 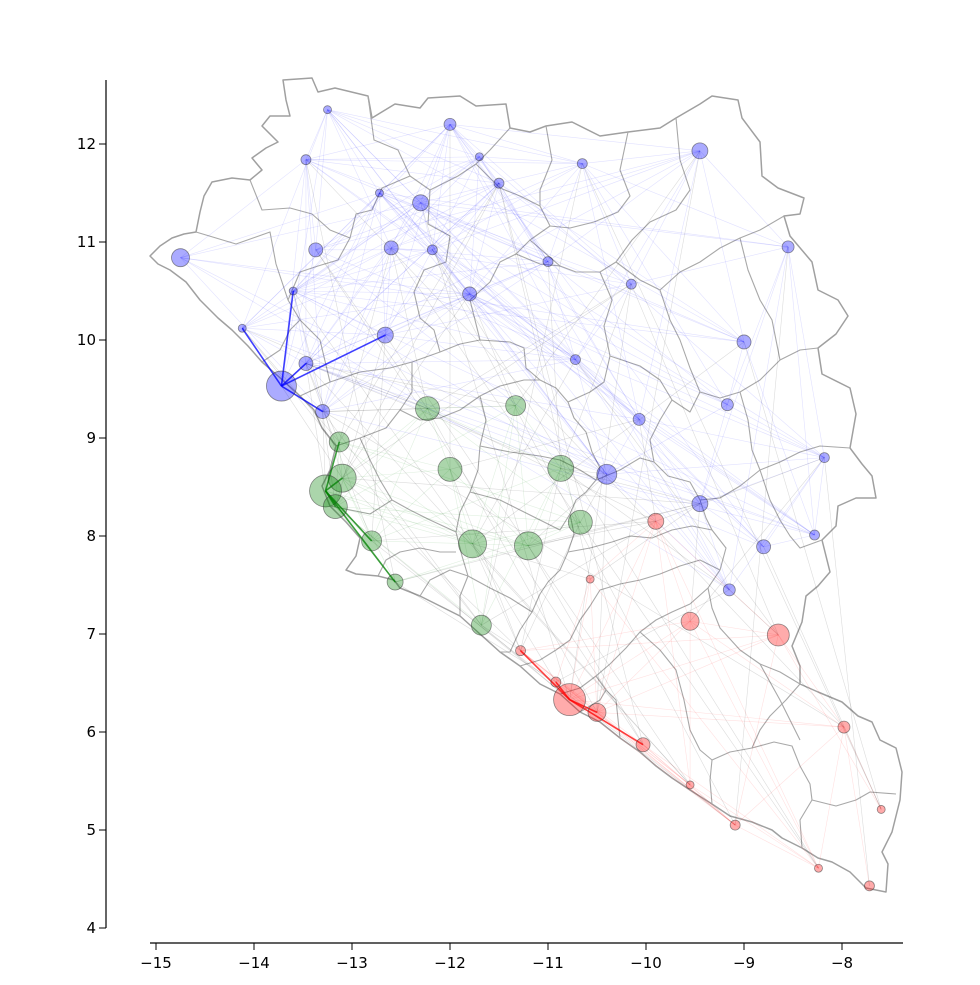 What do you see at coordinates (548, 963) in the screenshot?
I see `x-tick-label: −11` at bounding box center [548, 963].